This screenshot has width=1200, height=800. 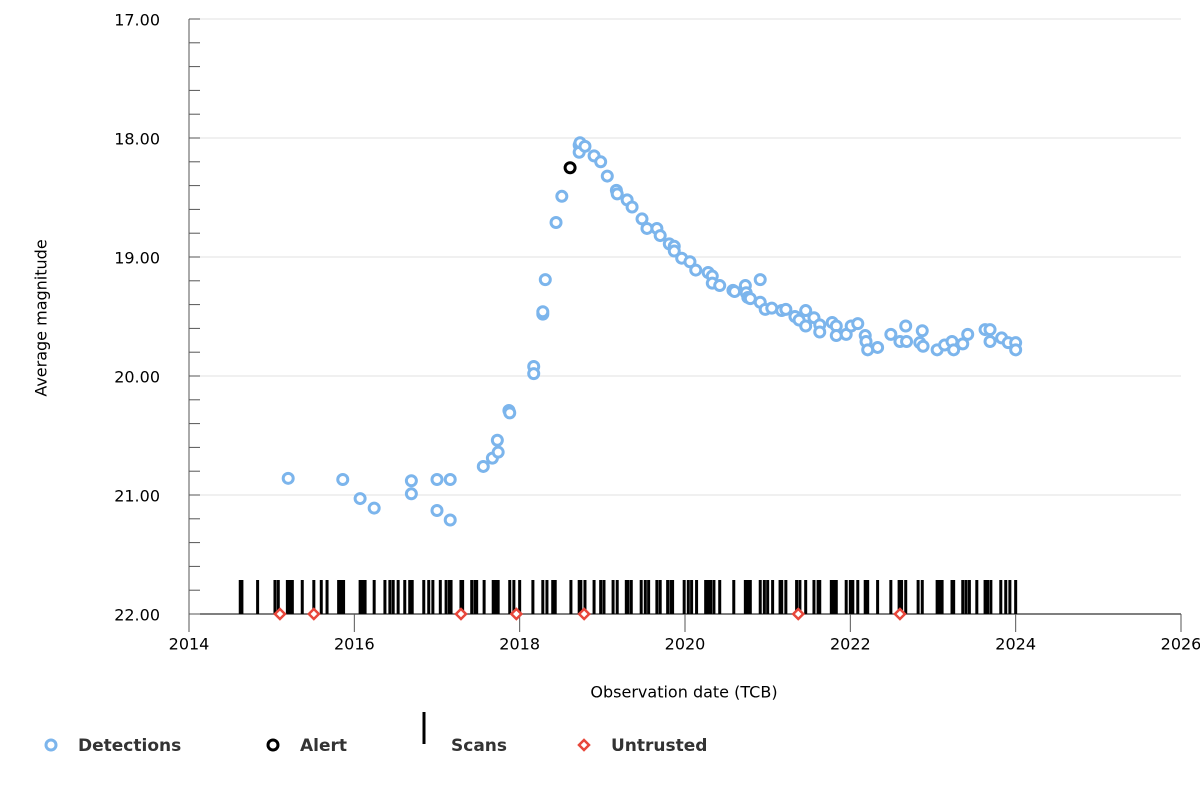 What do you see at coordinates (323, 746) in the screenshot?
I see `legend-label: Alert` at bounding box center [323, 746].